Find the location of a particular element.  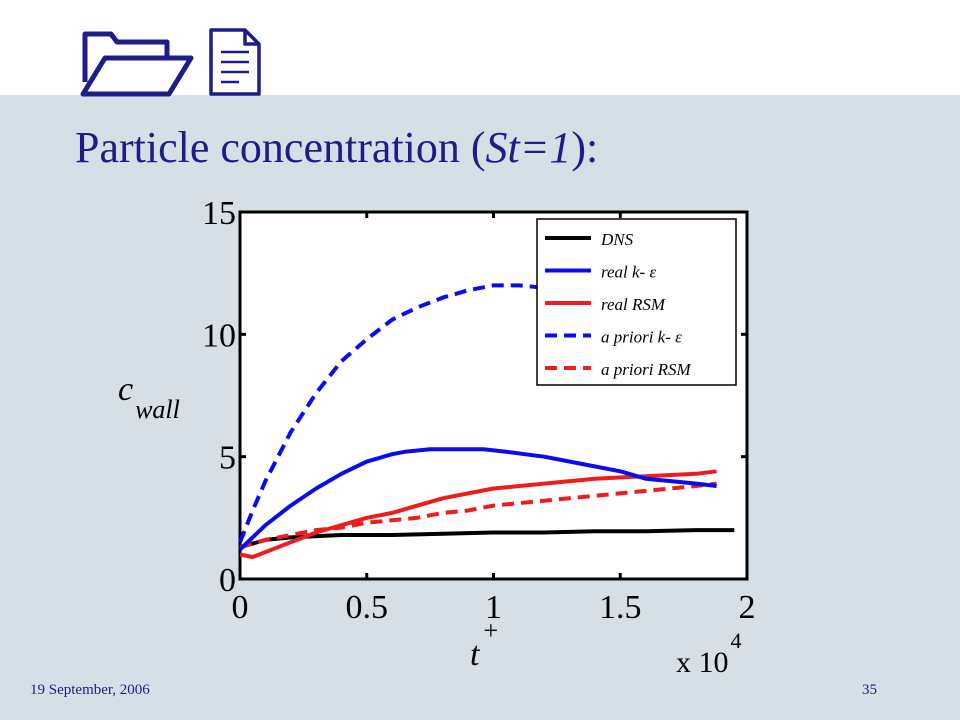

footer-date: 19 September, 2006 is located at coordinates (90, 690).